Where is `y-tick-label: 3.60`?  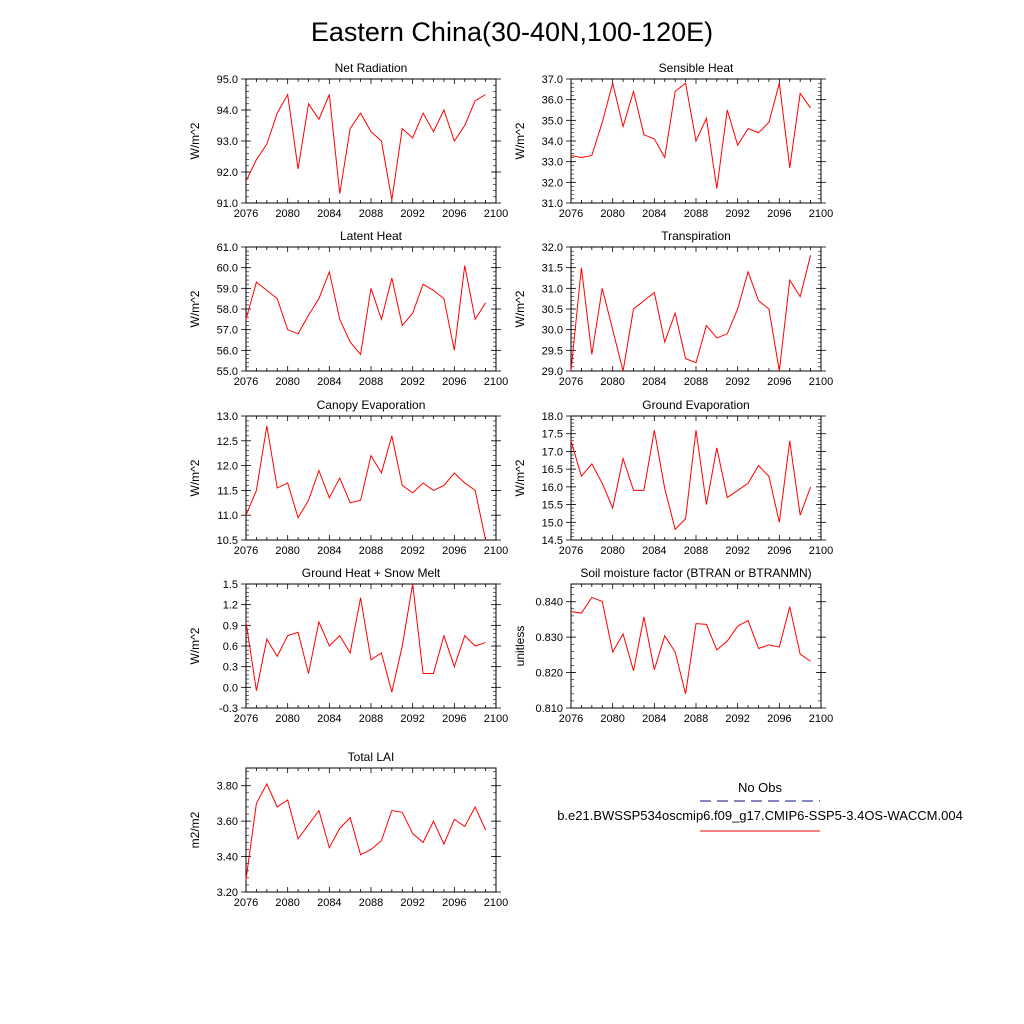 y-tick-label: 3.60 is located at coordinates (227, 822).